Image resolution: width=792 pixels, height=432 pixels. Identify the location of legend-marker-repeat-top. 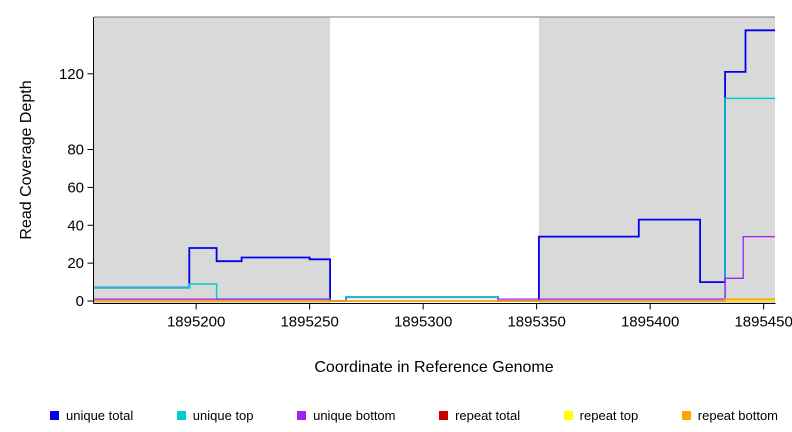
(568, 415).